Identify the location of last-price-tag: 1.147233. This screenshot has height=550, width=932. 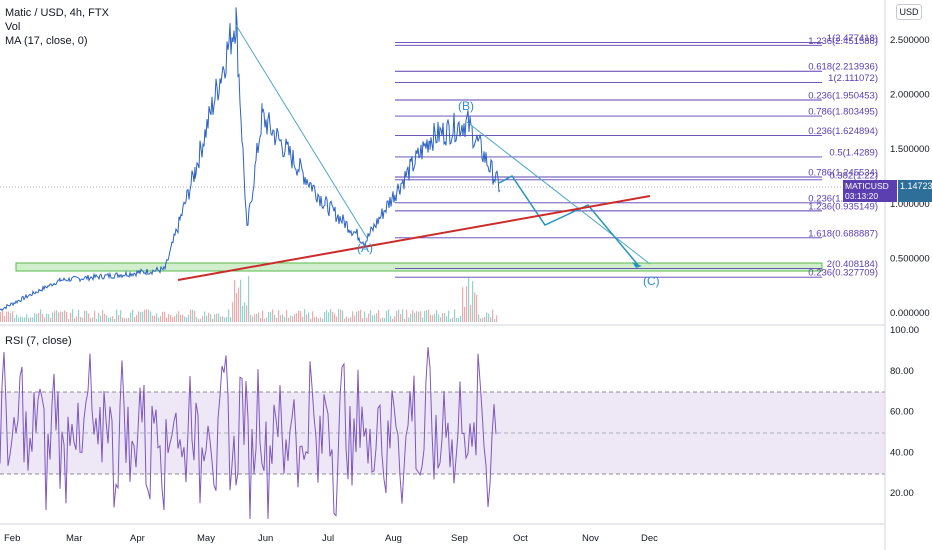
(915, 191).